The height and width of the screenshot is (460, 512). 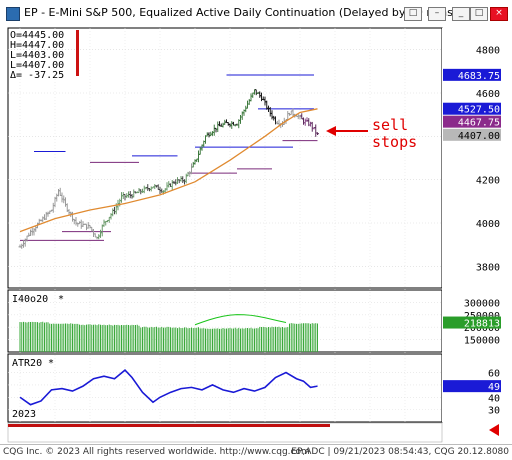 What do you see at coordinates (51, 363) in the screenshot?
I see `atr-indicator-suffix: *` at bounding box center [51, 363].